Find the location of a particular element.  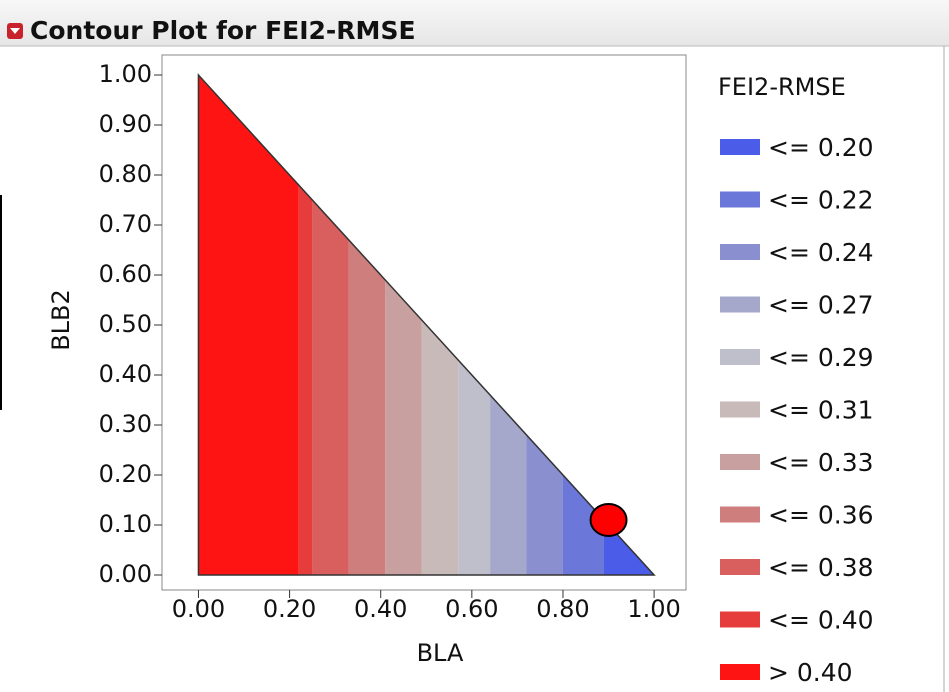

x-tick-label: 0.60 is located at coordinates (471, 609).